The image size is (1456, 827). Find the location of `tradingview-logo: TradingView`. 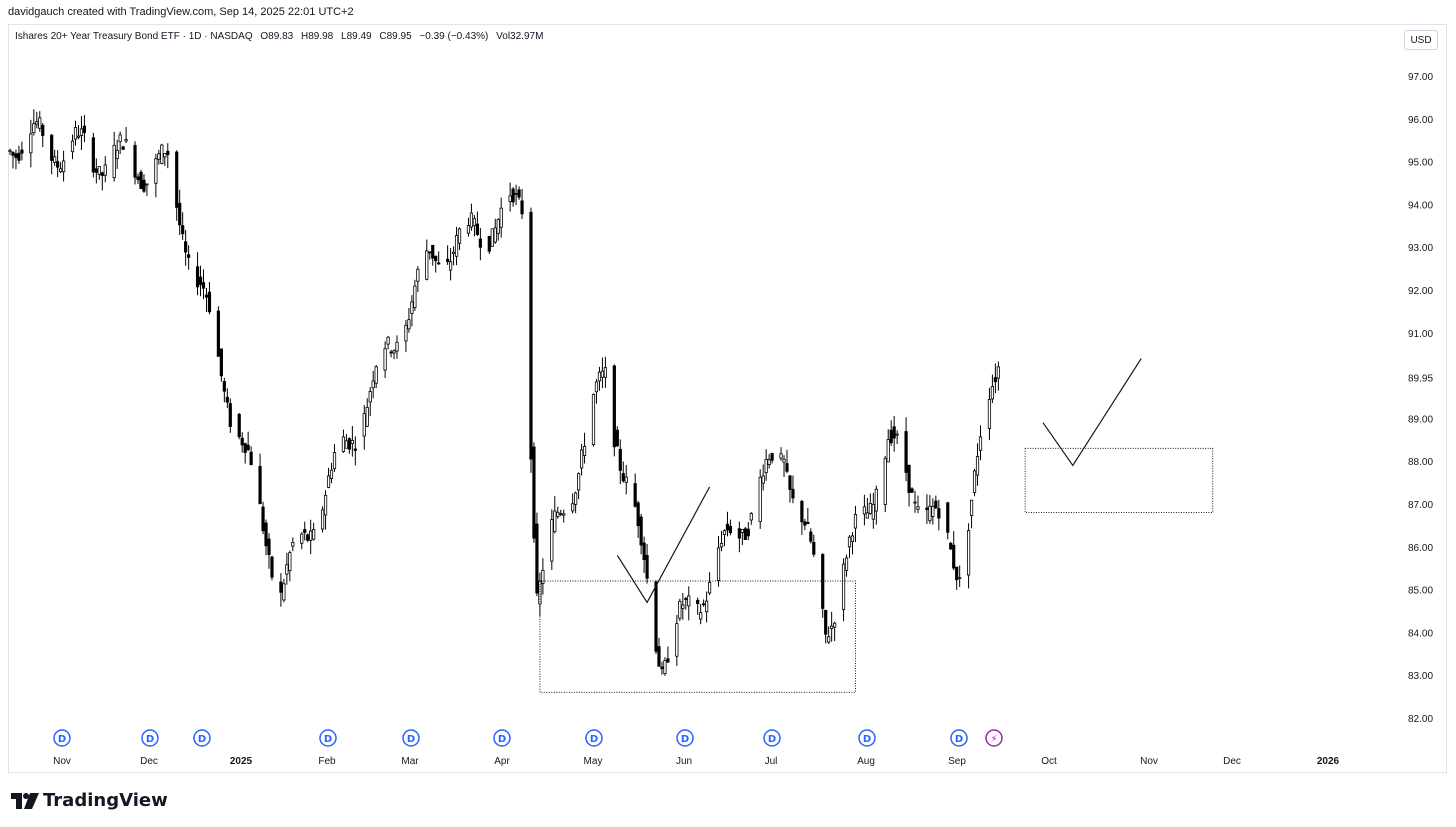

tradingview-logo: TradingView is located at coordinates (89, 800).